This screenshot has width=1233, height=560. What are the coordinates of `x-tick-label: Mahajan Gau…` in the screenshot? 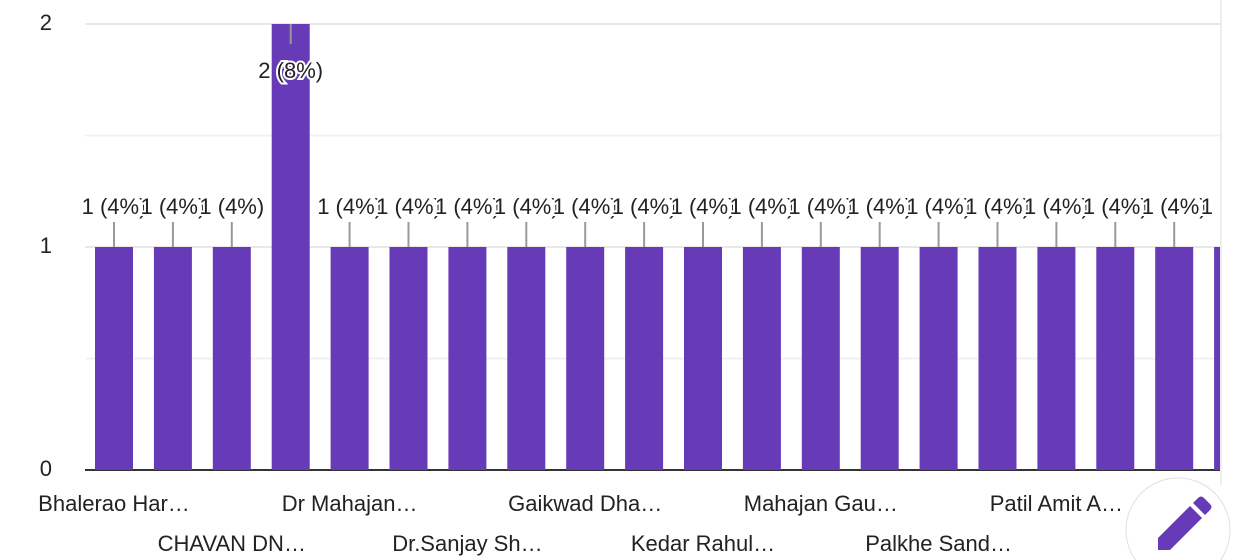 It's located at (821, 503).